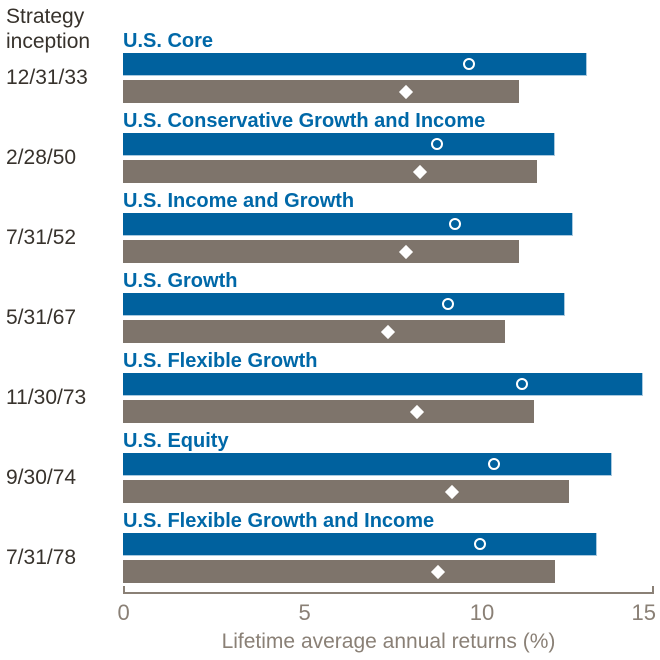  What do you see at coordinates (41, 317) in the screenshot?
I see `inception-date: 5/31/67` at bounding box center [41, 317].